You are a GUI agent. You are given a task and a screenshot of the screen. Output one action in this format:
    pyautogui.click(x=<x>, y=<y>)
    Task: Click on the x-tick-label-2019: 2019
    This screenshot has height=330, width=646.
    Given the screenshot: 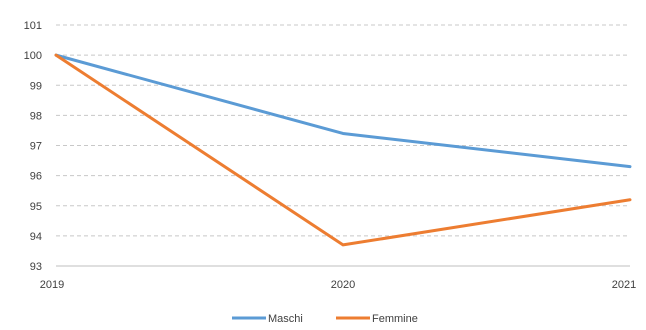 What is the action you would take?
    pyautogui.click(x=52, y=285)
    